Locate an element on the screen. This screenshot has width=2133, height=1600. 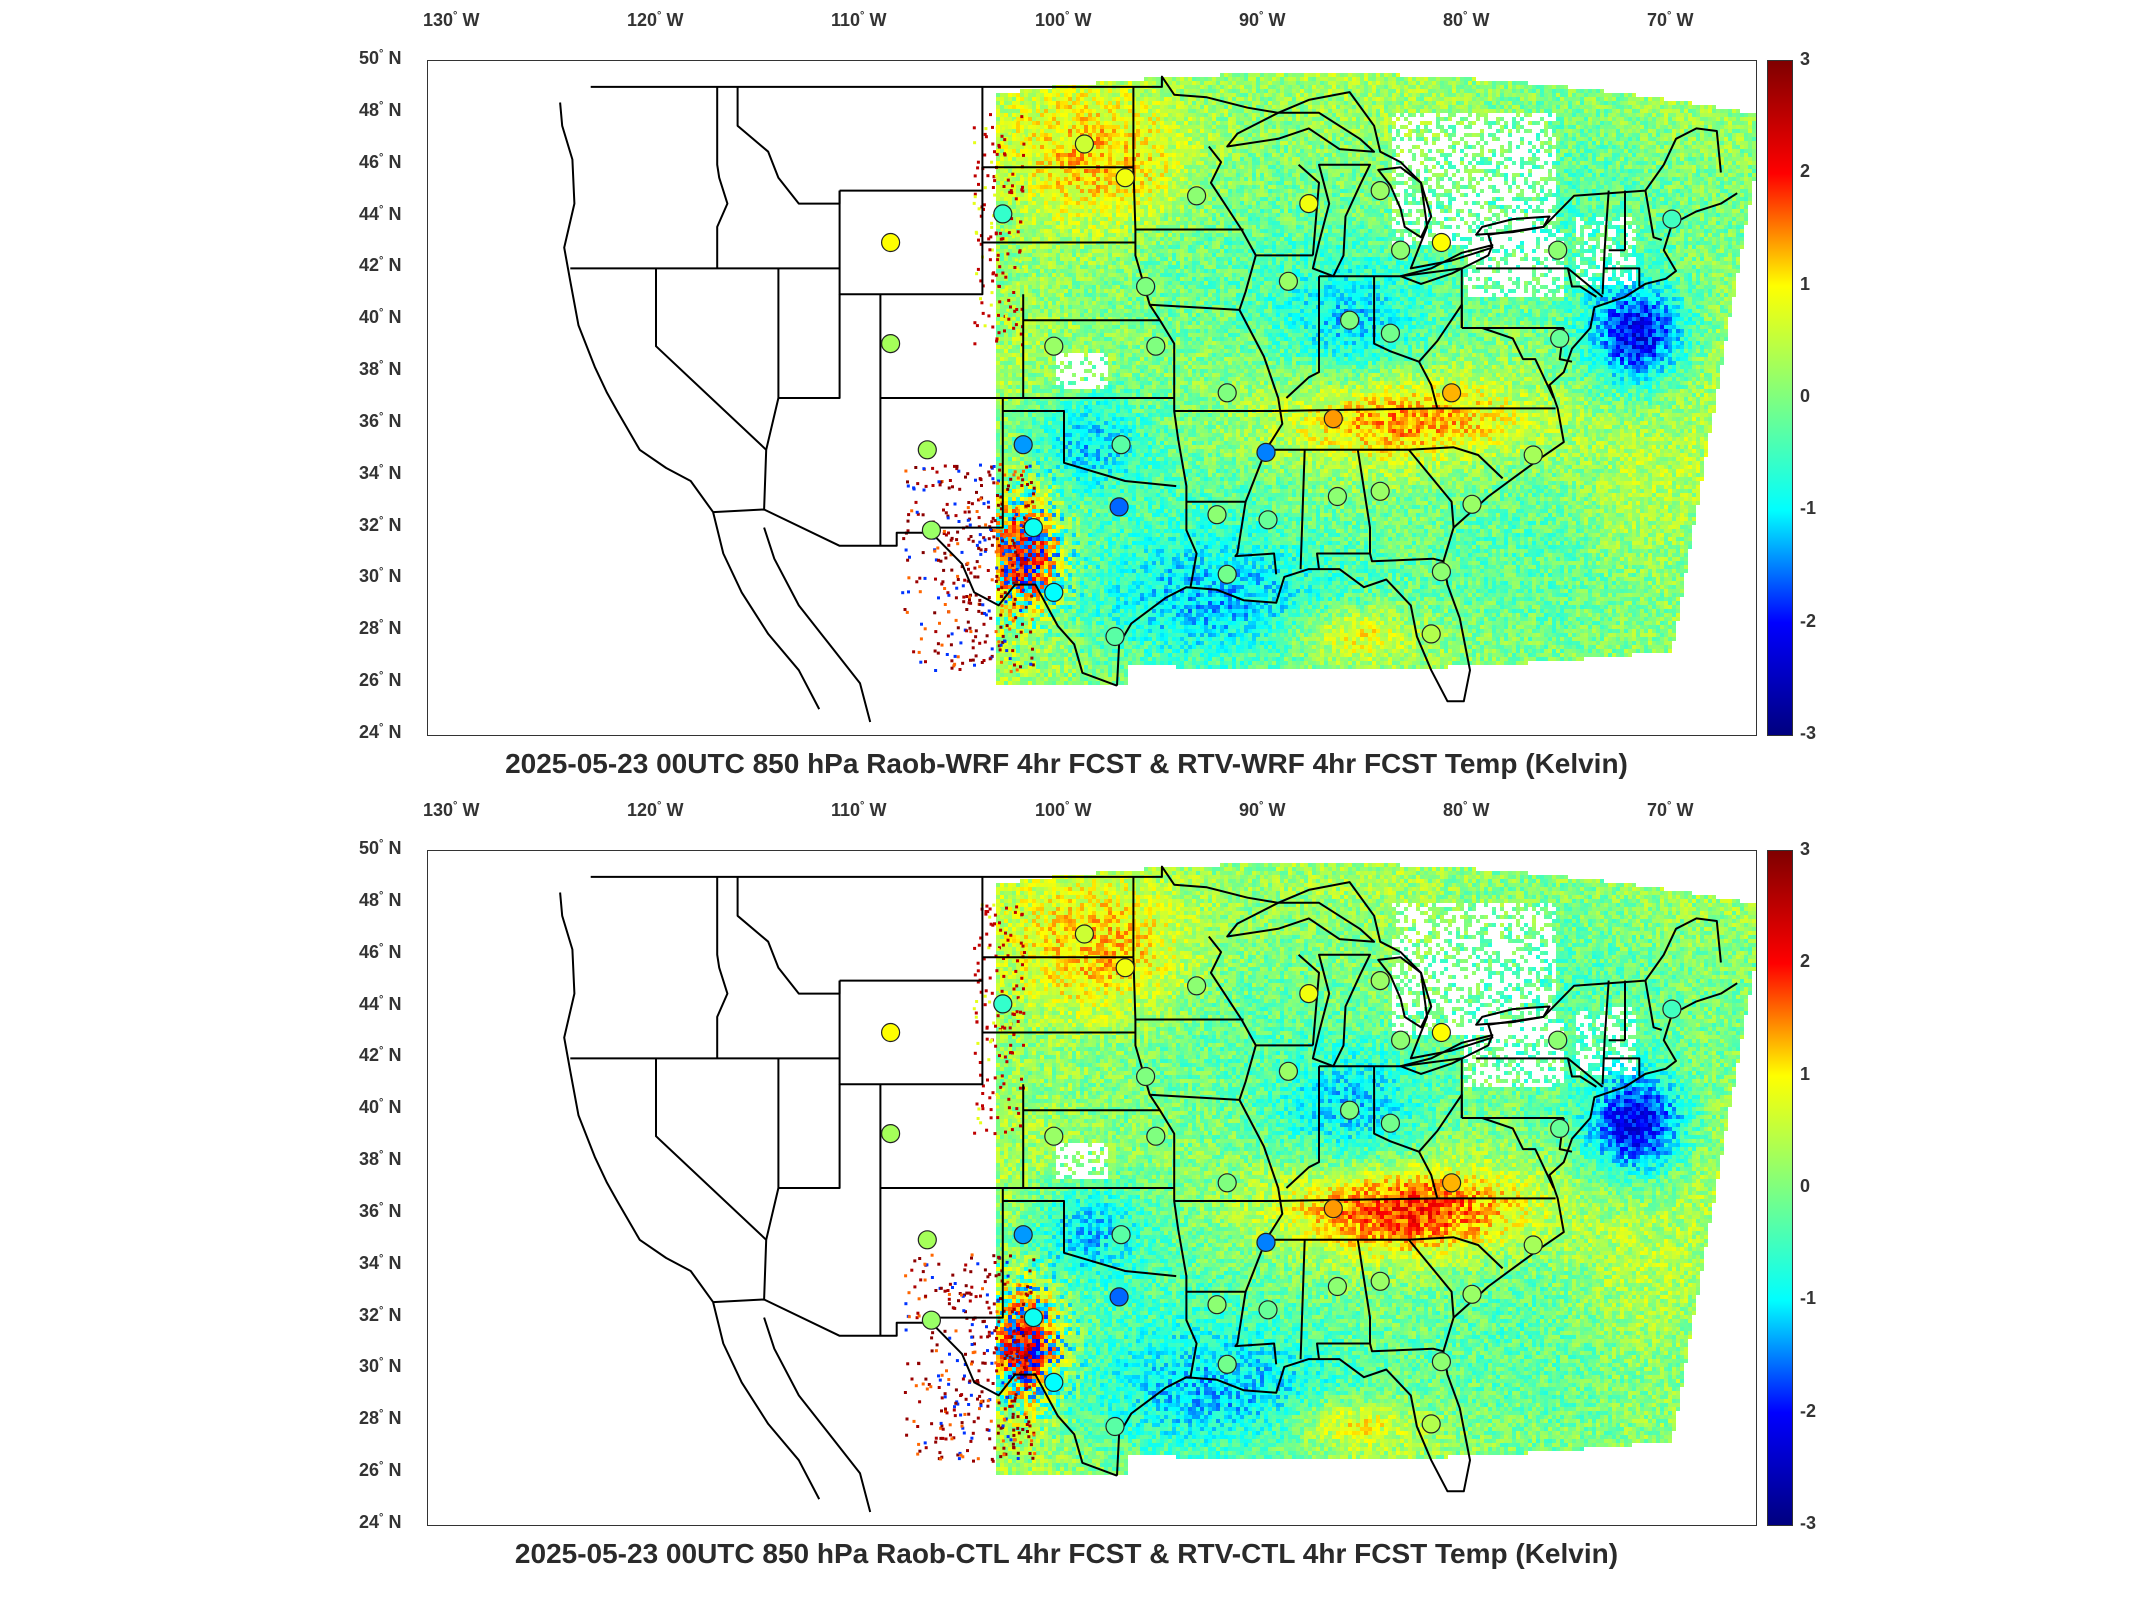
latitude-tick-label: 26° N is located at coordinates (380, 680).